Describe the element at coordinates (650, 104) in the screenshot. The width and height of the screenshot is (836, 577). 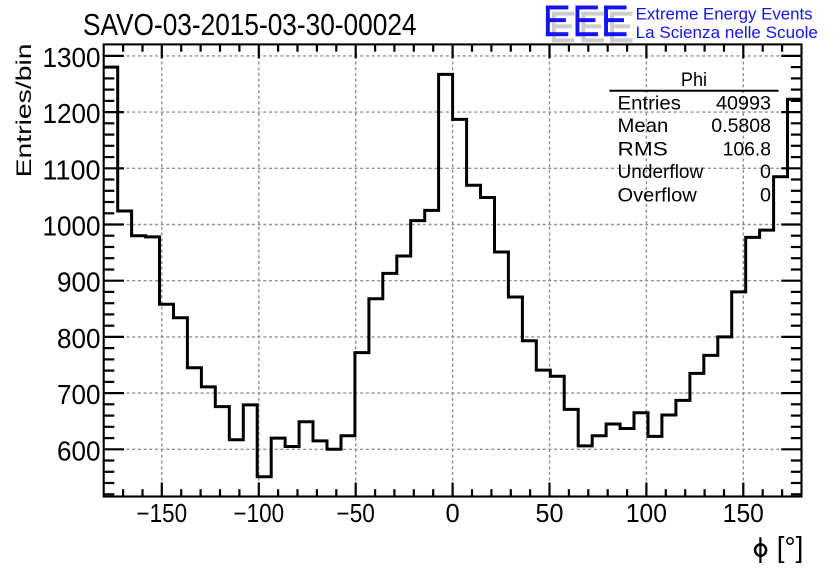
I see `svg-text: Entries` at that location.